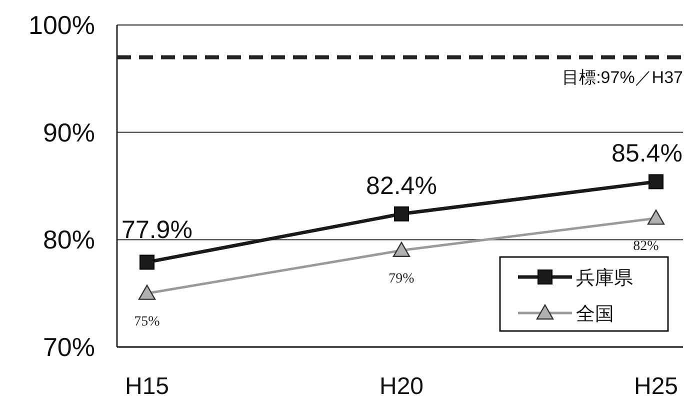 This screenshot has width=689, height=402. I want to click on ref-line-label: 目標:97%／H37, so click(622, 78).